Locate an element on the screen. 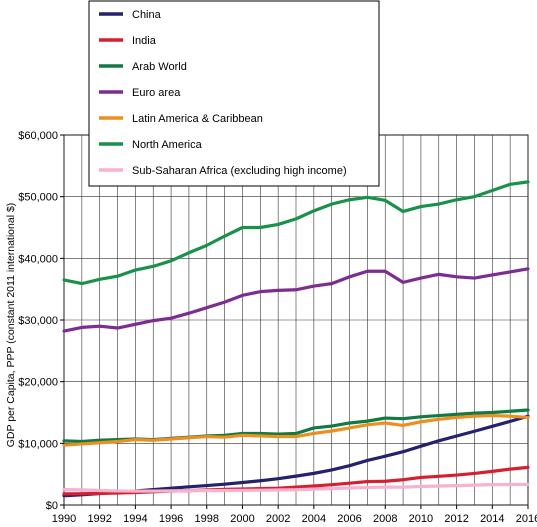 This screenshot has width=537, height=527. x-tick-label: 1992 is located at coordinates (99, 519).